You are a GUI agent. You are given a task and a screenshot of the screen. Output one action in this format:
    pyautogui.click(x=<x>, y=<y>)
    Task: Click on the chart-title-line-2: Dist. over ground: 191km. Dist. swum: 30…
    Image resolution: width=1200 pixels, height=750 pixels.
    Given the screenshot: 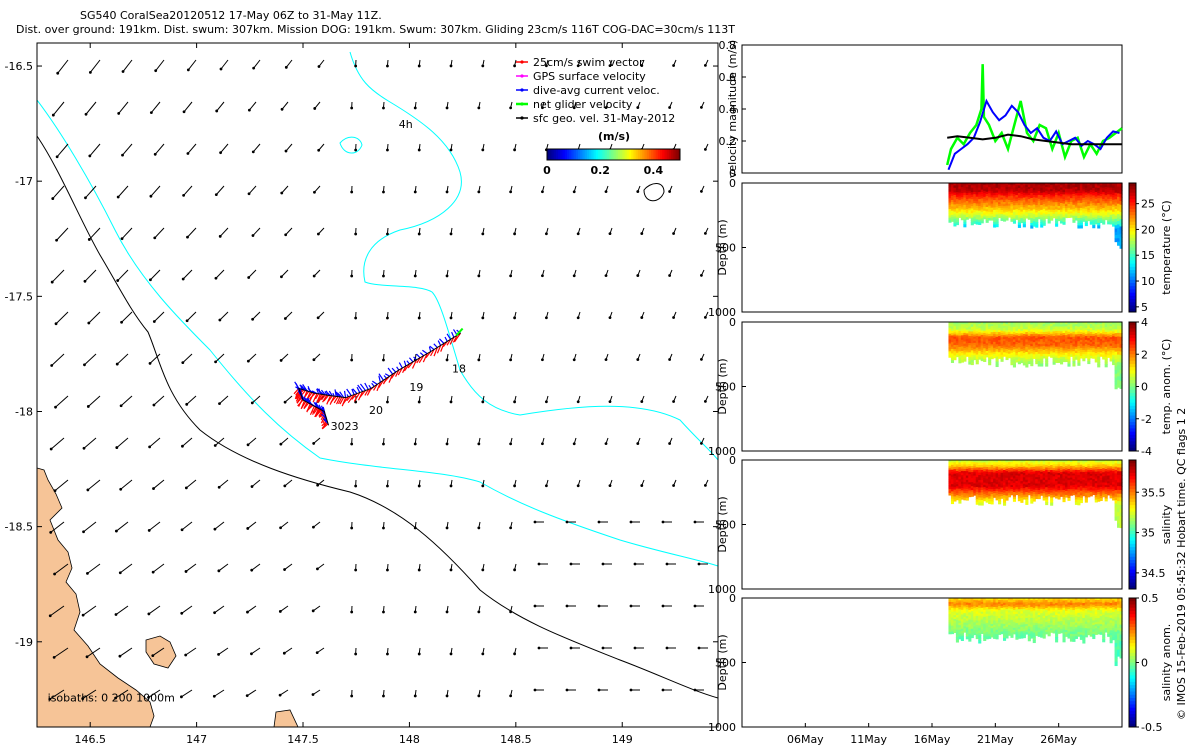 What is the action you would take?
    pyautogui.click(x=375, y=29)
    